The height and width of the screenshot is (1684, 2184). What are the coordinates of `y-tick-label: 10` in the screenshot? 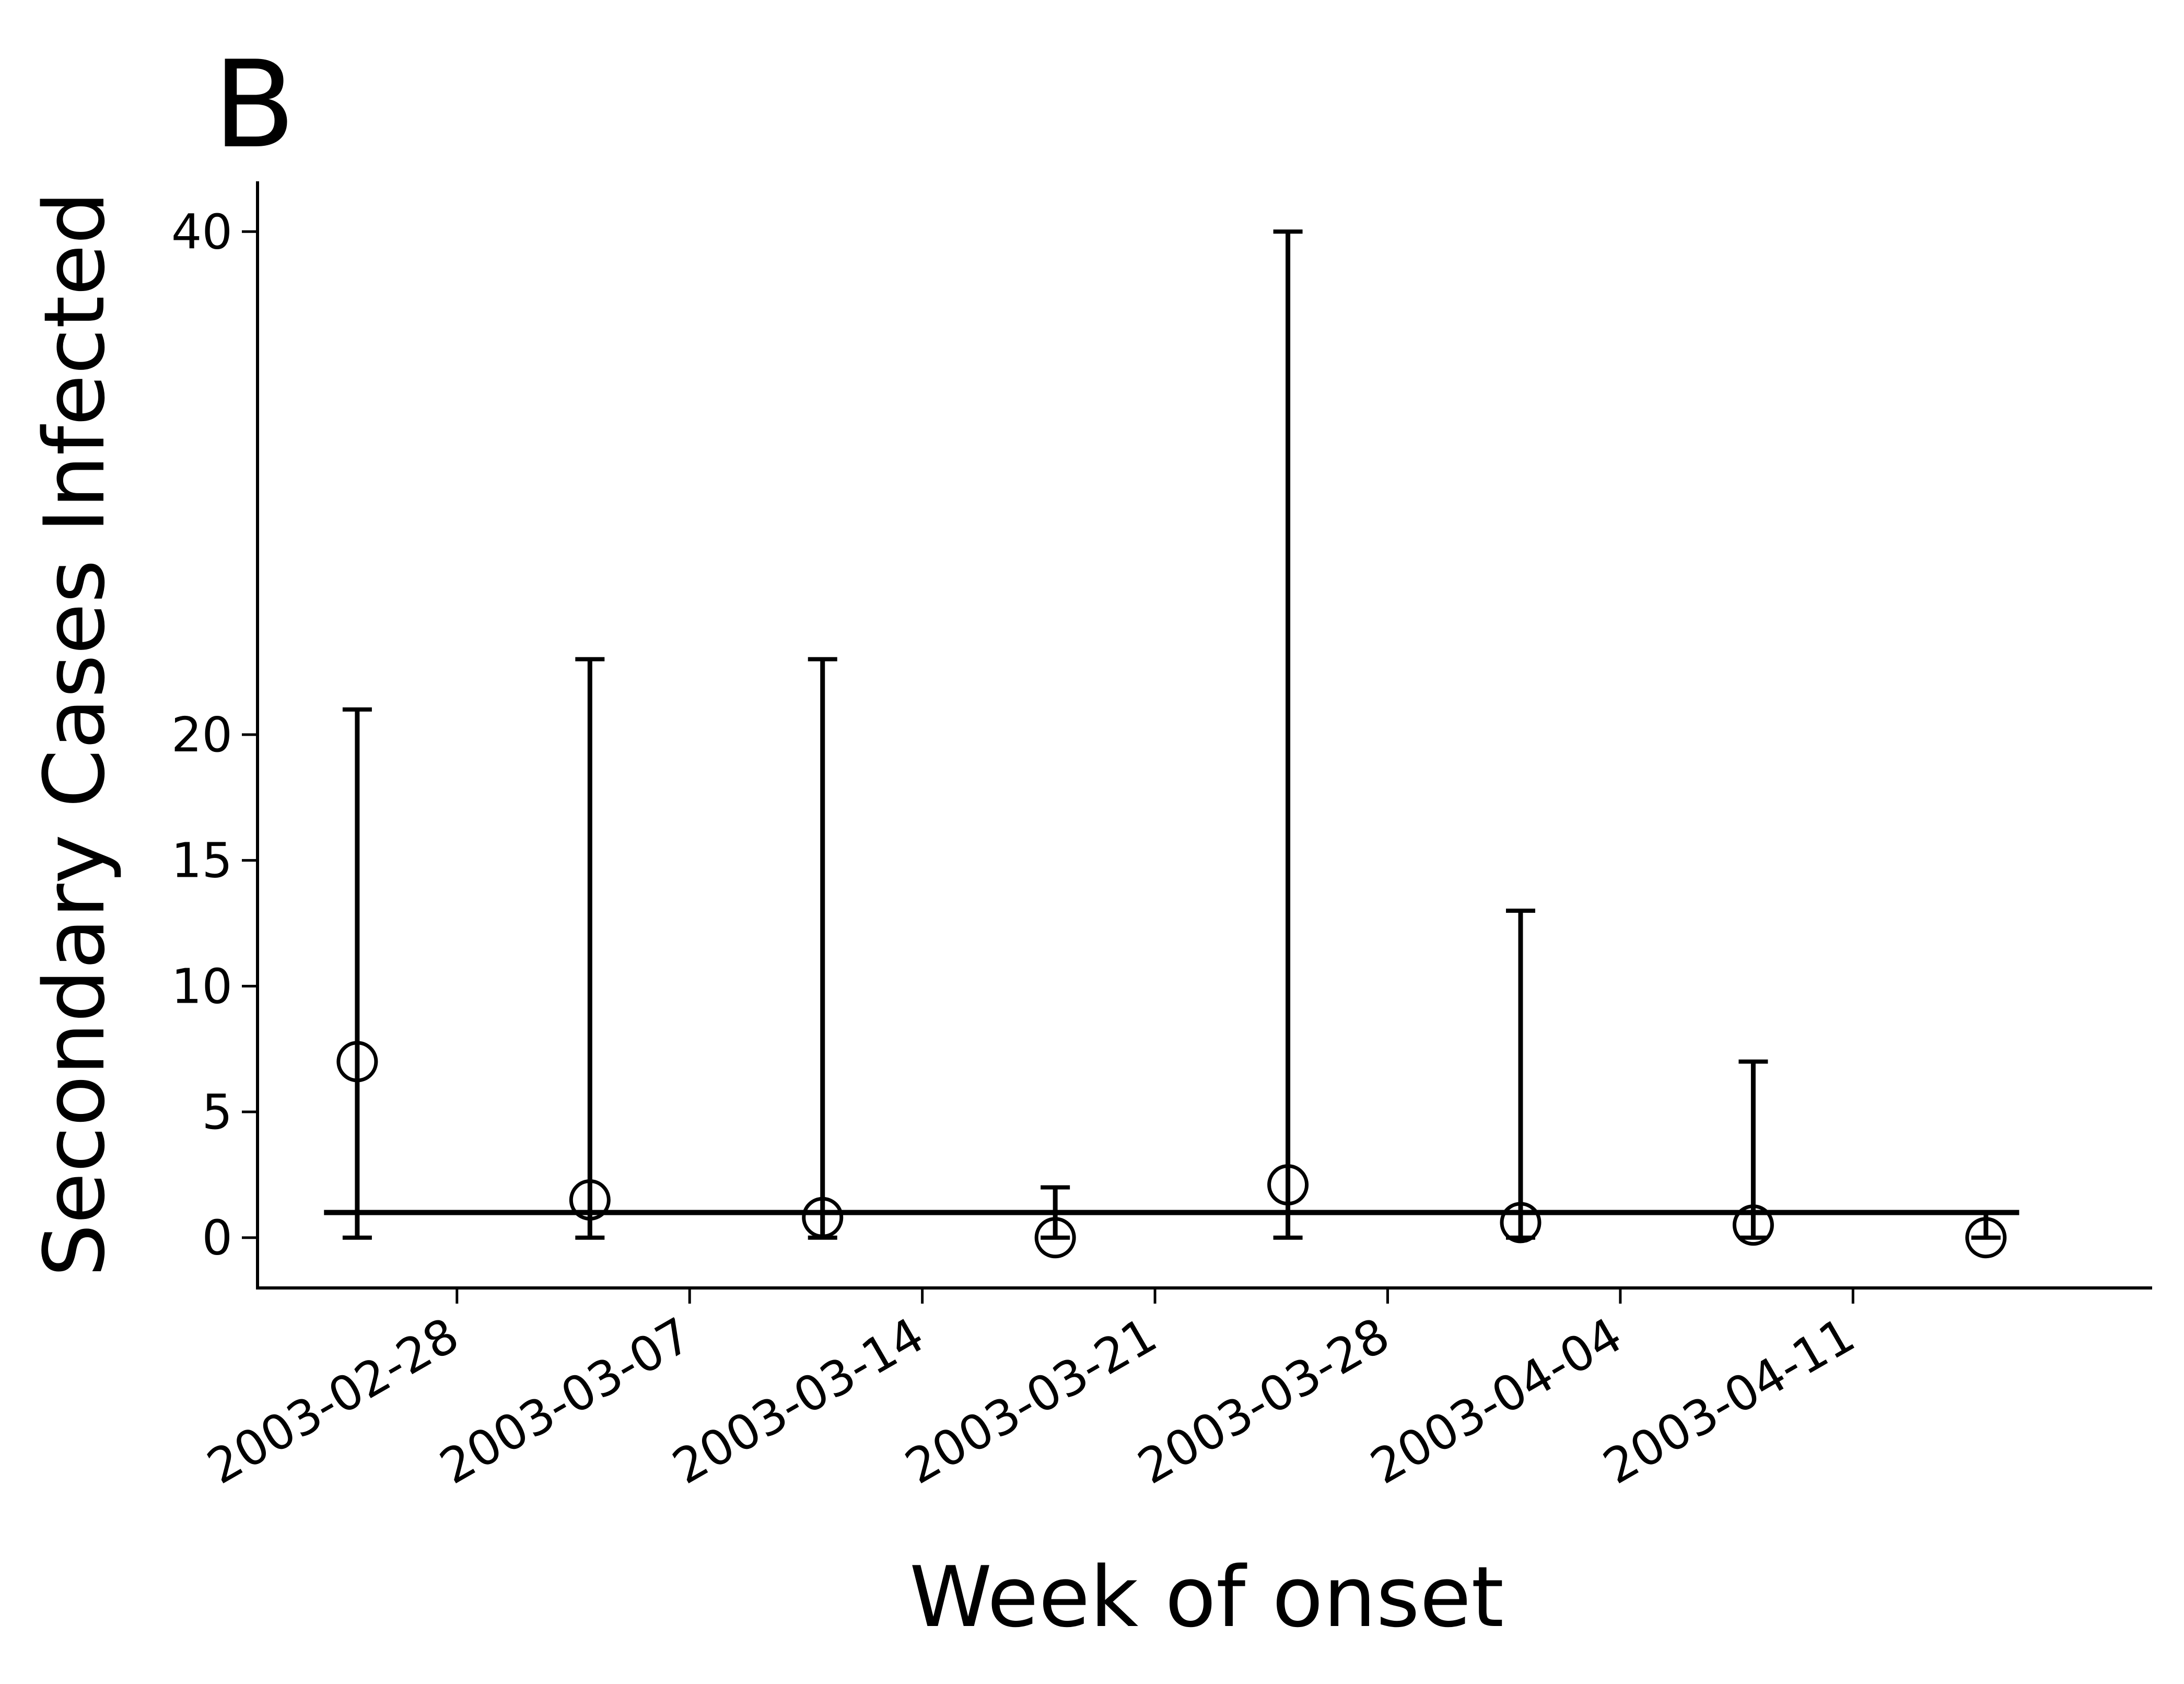 It's located at (202, 986).